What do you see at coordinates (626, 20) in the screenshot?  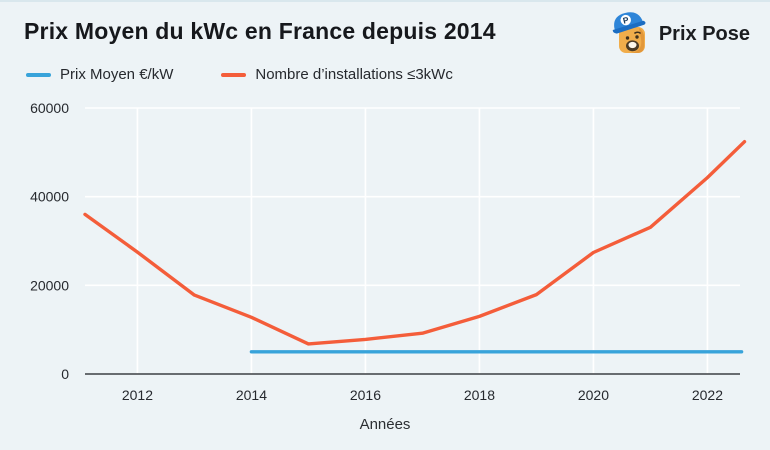 I see `svg-text: P` at bounding box center [626, 20].